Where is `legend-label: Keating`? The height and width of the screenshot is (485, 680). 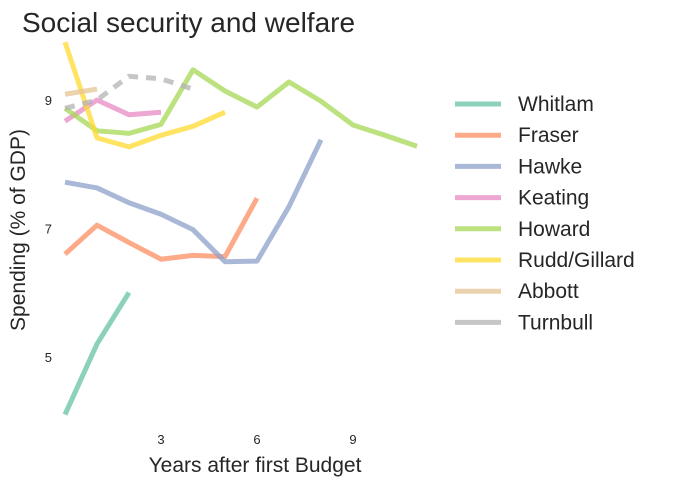 legend-label: Keating is located at coordinates (553, 198).